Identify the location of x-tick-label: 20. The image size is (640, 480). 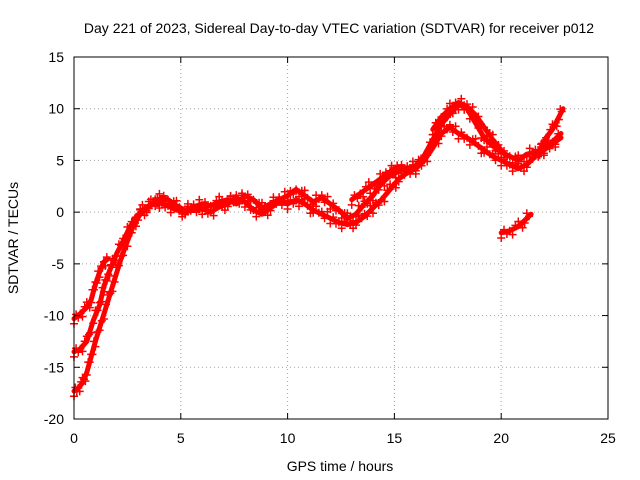
(501, 438).